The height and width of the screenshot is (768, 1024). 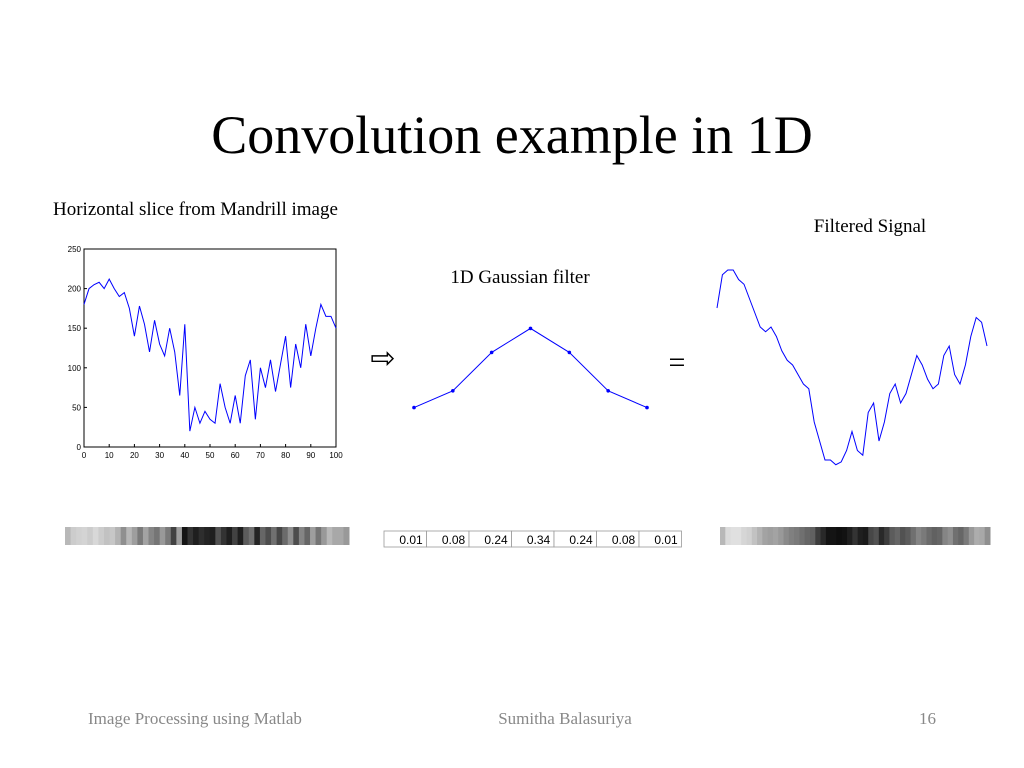 What do you see at coordinates (677, 362) in the screenshot?
I see `equals: =` at bounding box center [677, 362].